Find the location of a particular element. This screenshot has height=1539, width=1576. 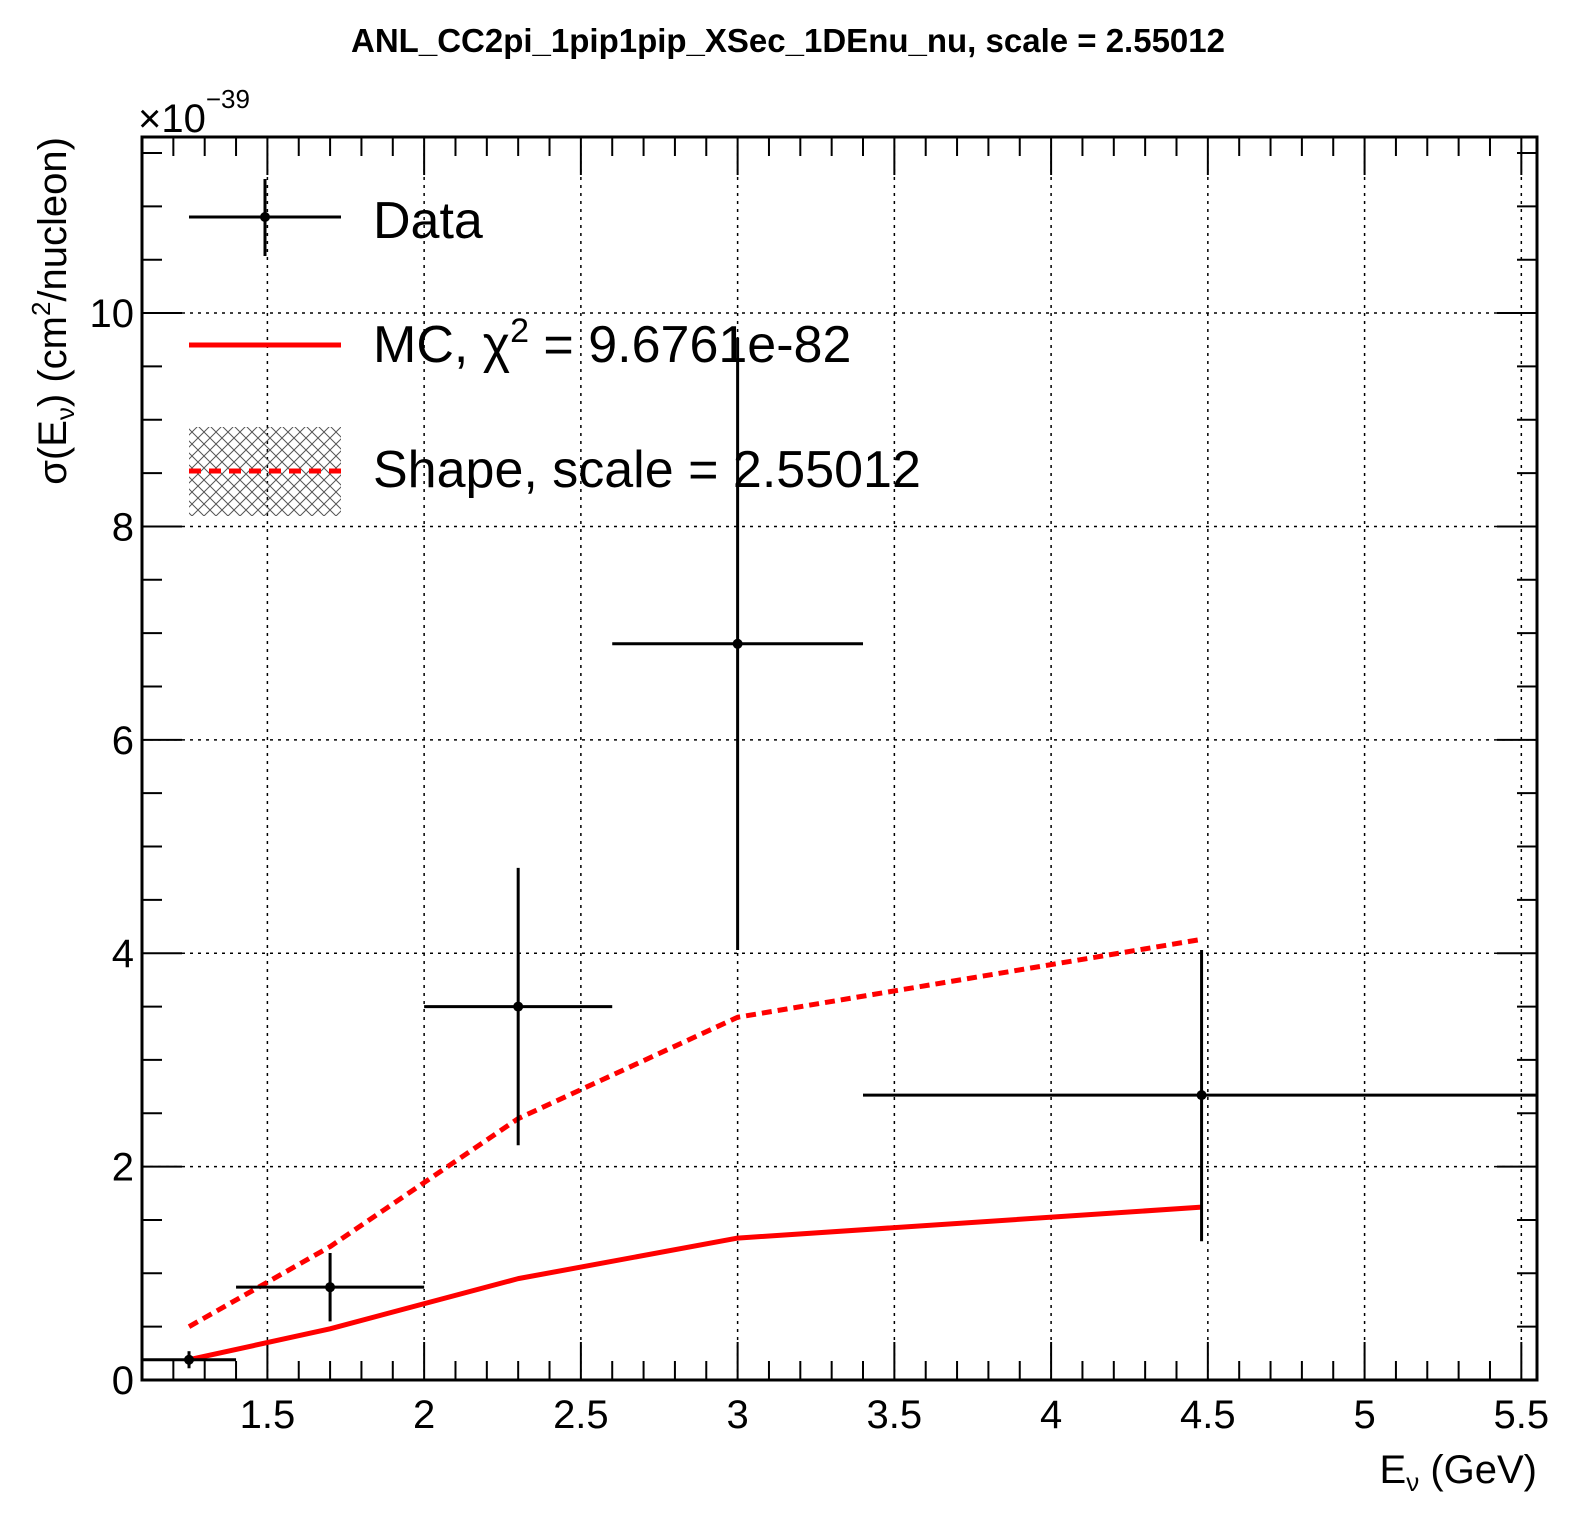

legend-shape-label: Shape, scale = 2.55012 is located at coordinates (647, 470).